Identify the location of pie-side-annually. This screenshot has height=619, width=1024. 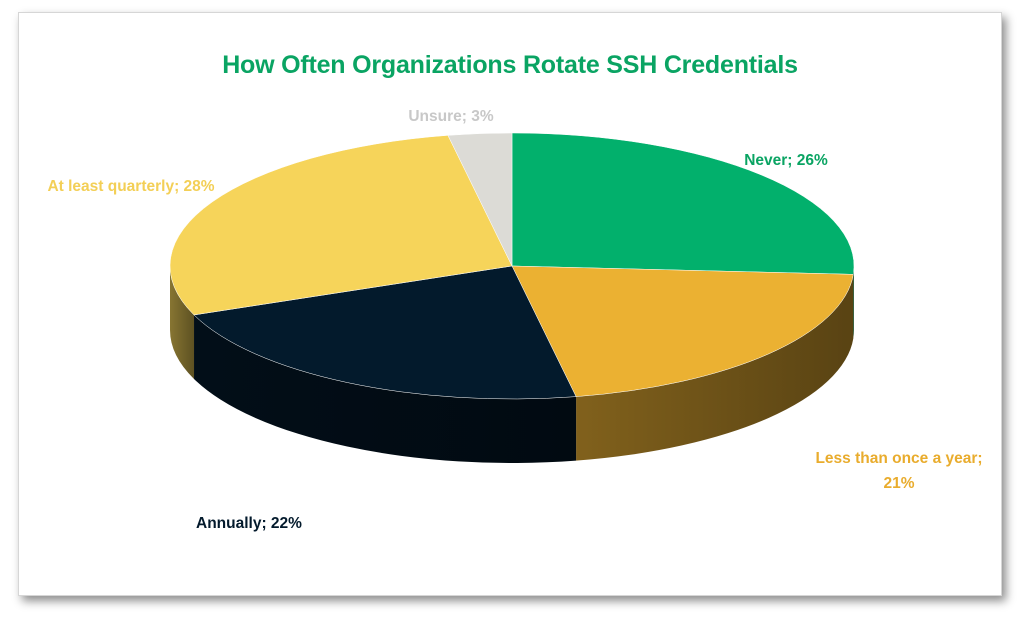
(385, 388).